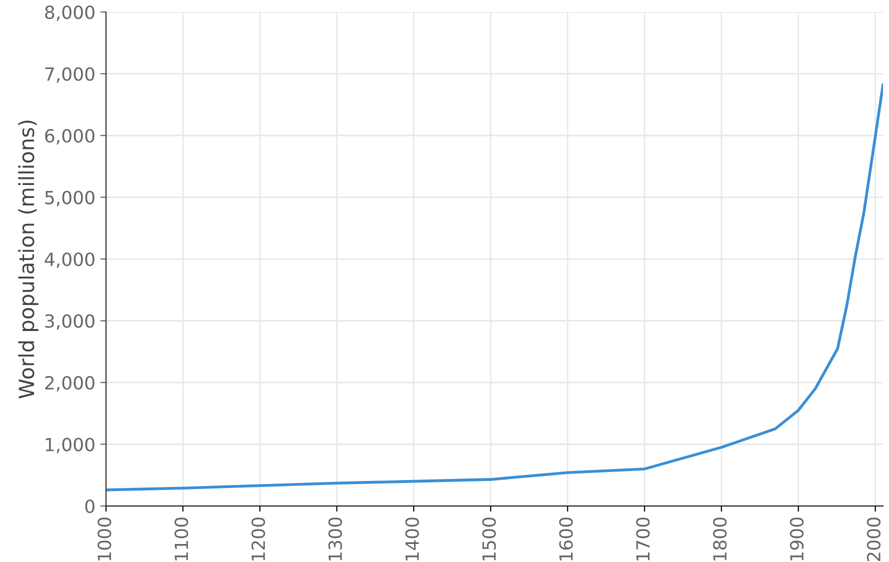  I want to click on x-tick-label: 1100, so click(181, 539).